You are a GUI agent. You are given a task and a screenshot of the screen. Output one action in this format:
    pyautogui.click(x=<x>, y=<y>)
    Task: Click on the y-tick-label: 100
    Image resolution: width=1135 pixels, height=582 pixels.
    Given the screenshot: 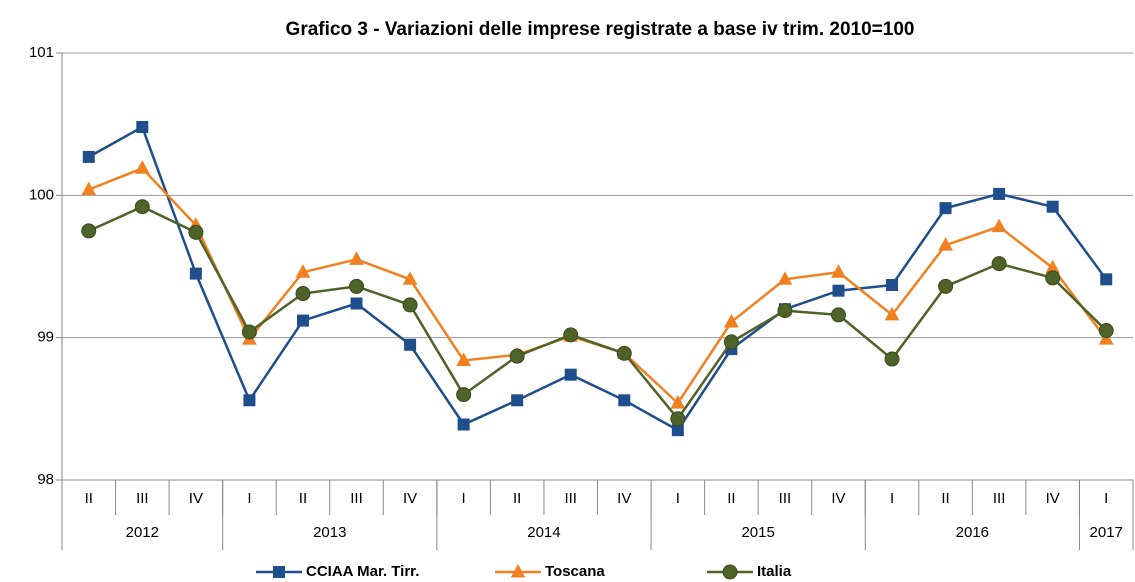 What is the action you would take?
    pyautogui.click(x=41, y=194)
    